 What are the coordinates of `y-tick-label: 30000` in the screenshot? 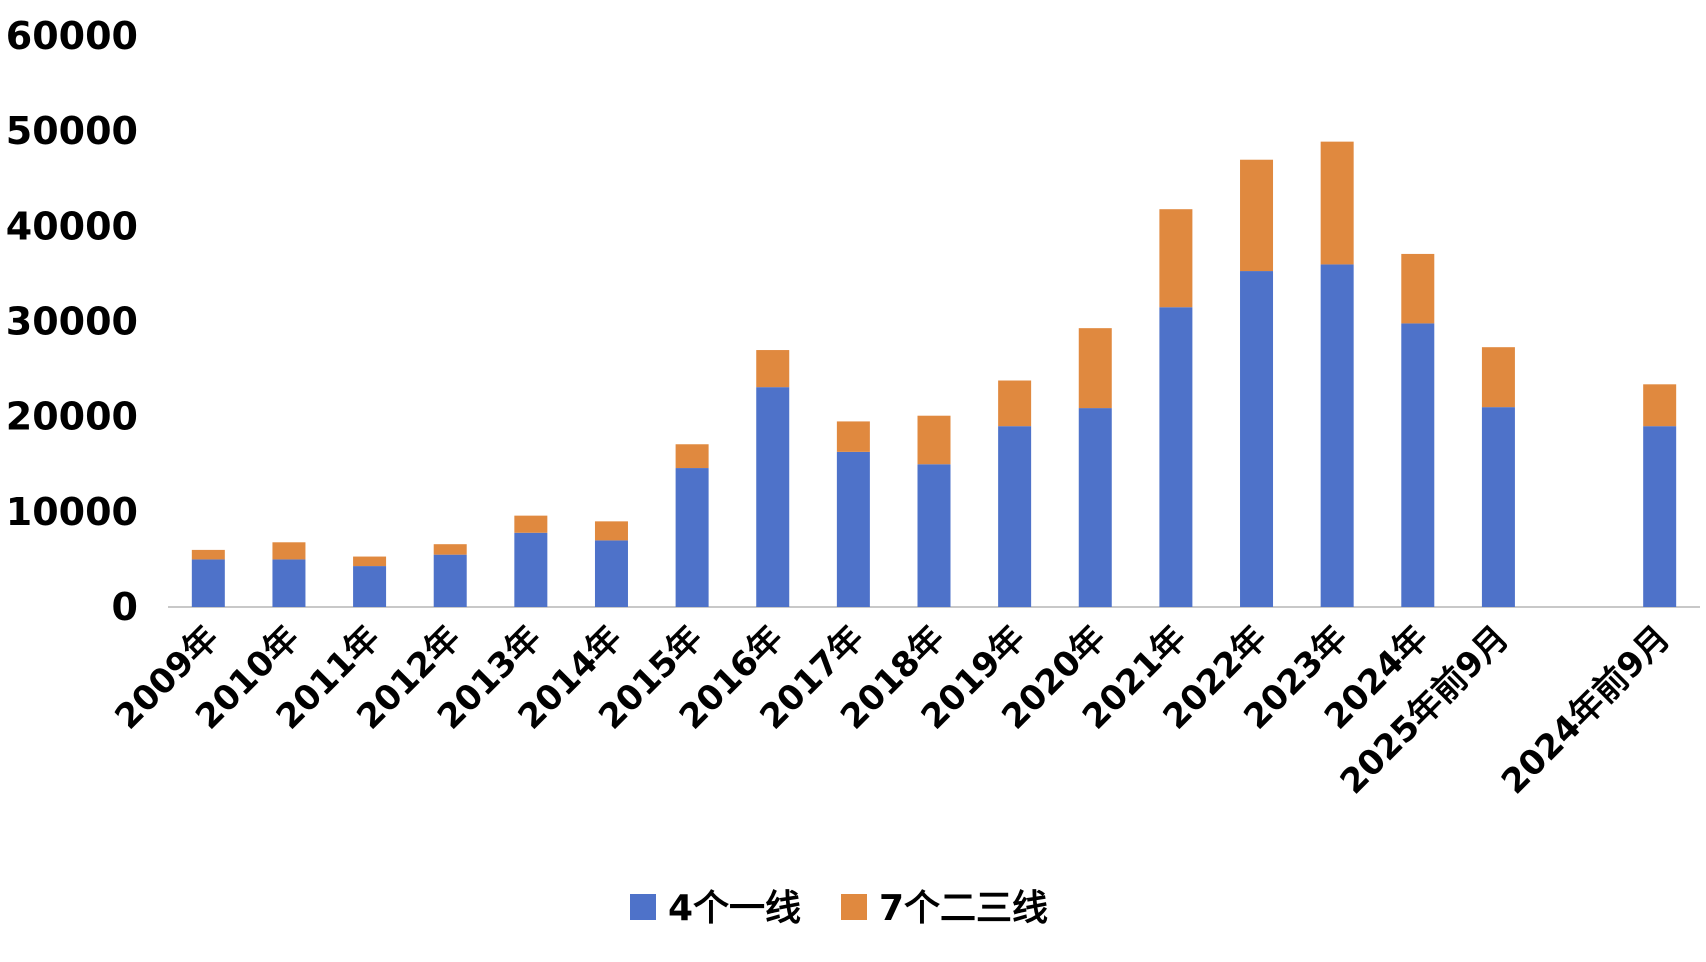 It's located at (72, 322).